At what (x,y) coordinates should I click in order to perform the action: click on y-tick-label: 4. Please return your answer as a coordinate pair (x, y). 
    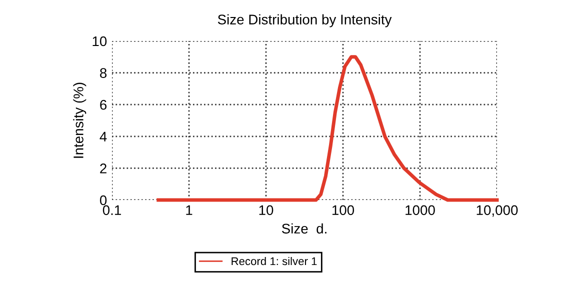
    Looking at the image, I should click on (103, 137).